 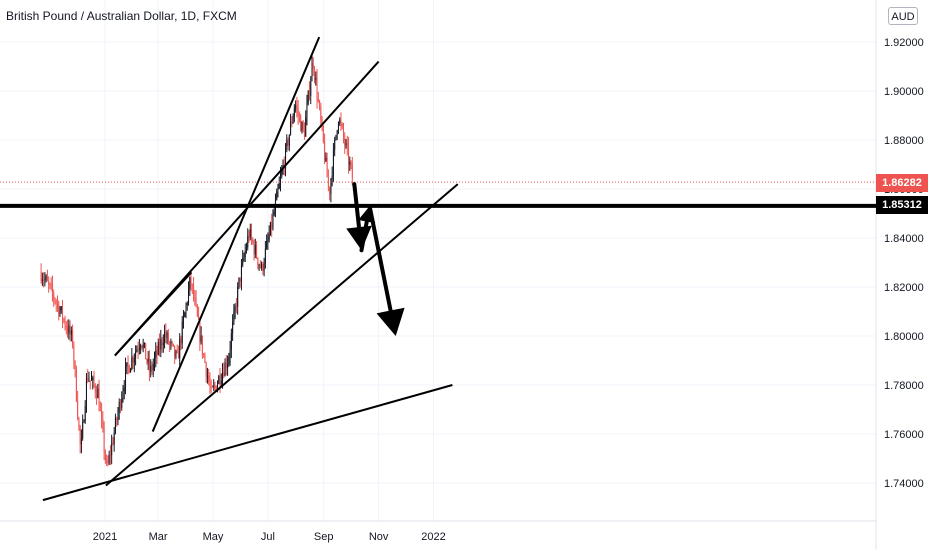 What do you see at coordinates (904, 43) in the screenshot?
I see `price-tick-label: 1.92000` at bounding box center [904, 43].